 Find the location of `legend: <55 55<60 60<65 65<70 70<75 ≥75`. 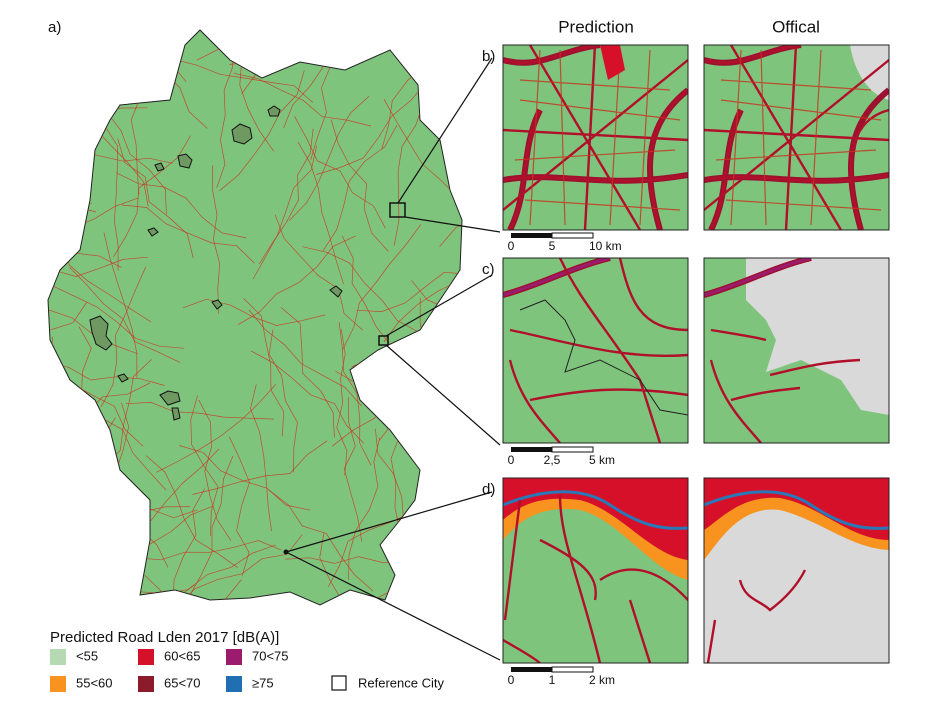

legend: <55 55<60 60<65 65<70 70<75 ≥75 is located at coordinates (169, 670).